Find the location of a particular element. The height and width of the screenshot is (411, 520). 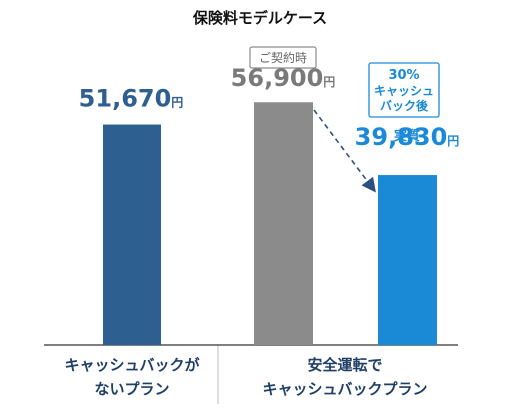

bar-after-cashback is located at coordinates (407, 260).